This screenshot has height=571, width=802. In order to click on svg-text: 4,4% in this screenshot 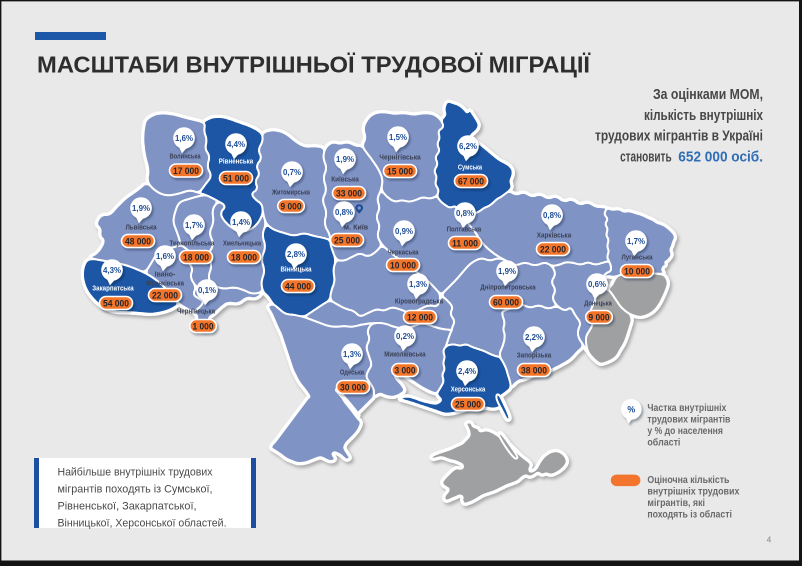, I will do `click(236, 144)`.